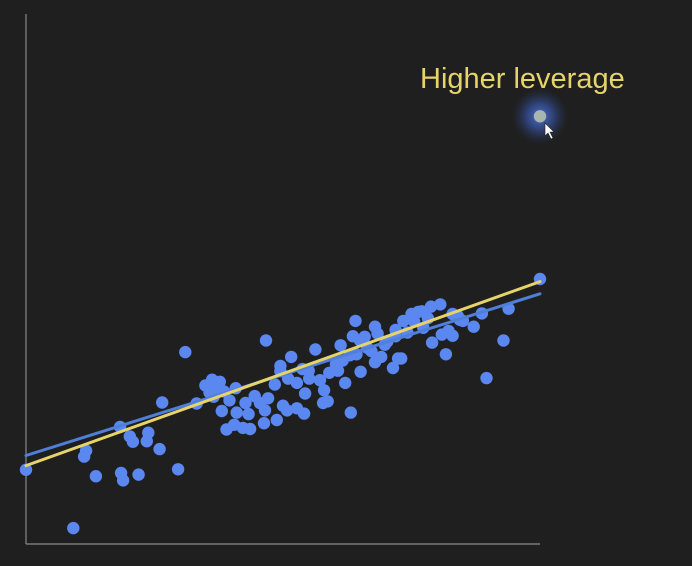  I want to click on highlight-layer, so click(540, 116).